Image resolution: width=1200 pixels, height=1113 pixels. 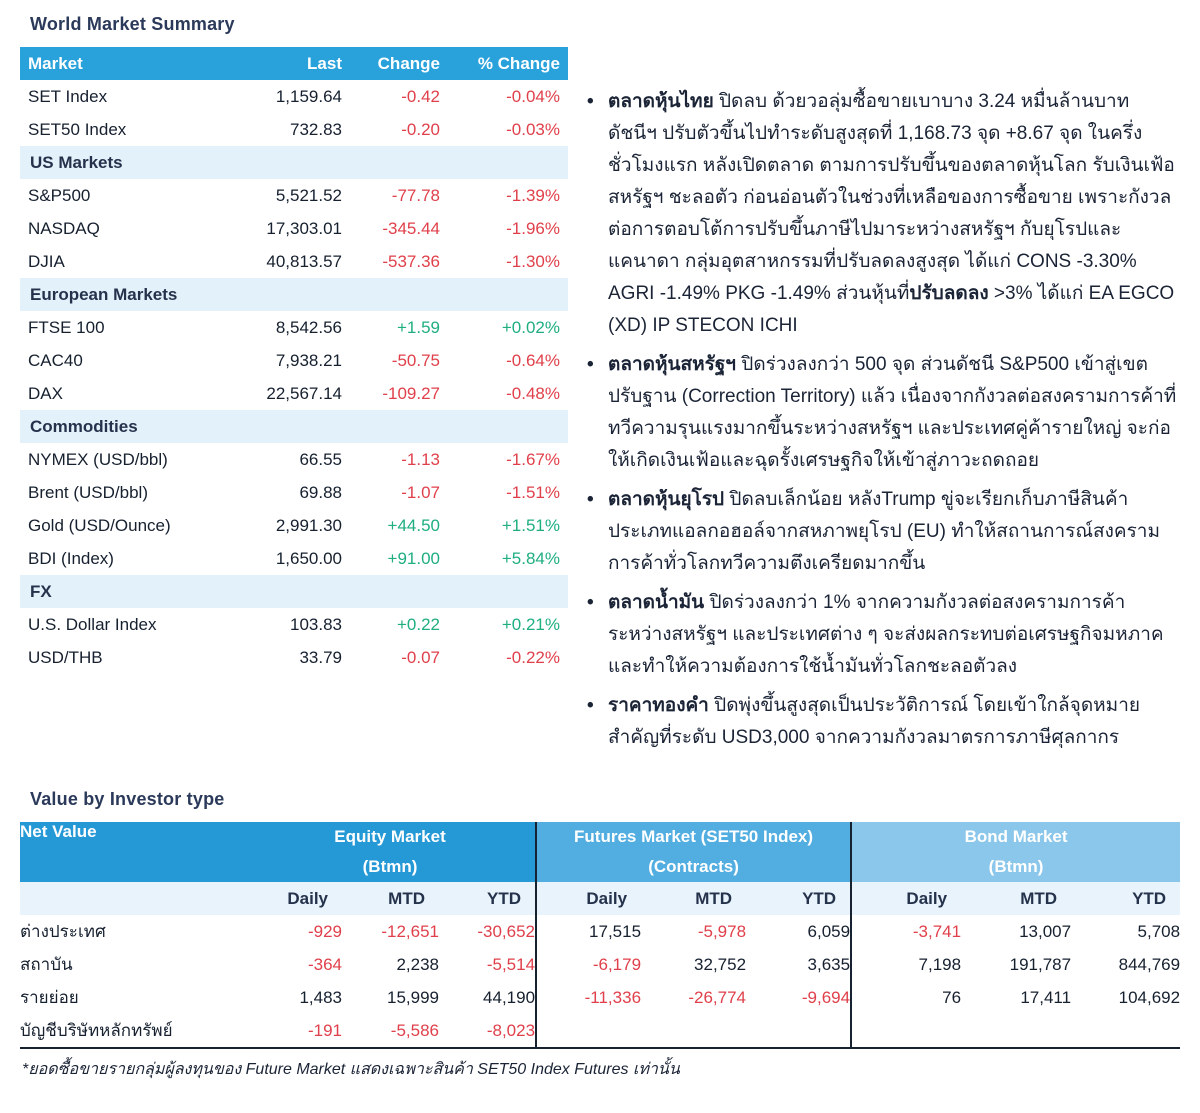 I want to click on bond-ytd-value: 844,769, so click(x=1149, y=964).